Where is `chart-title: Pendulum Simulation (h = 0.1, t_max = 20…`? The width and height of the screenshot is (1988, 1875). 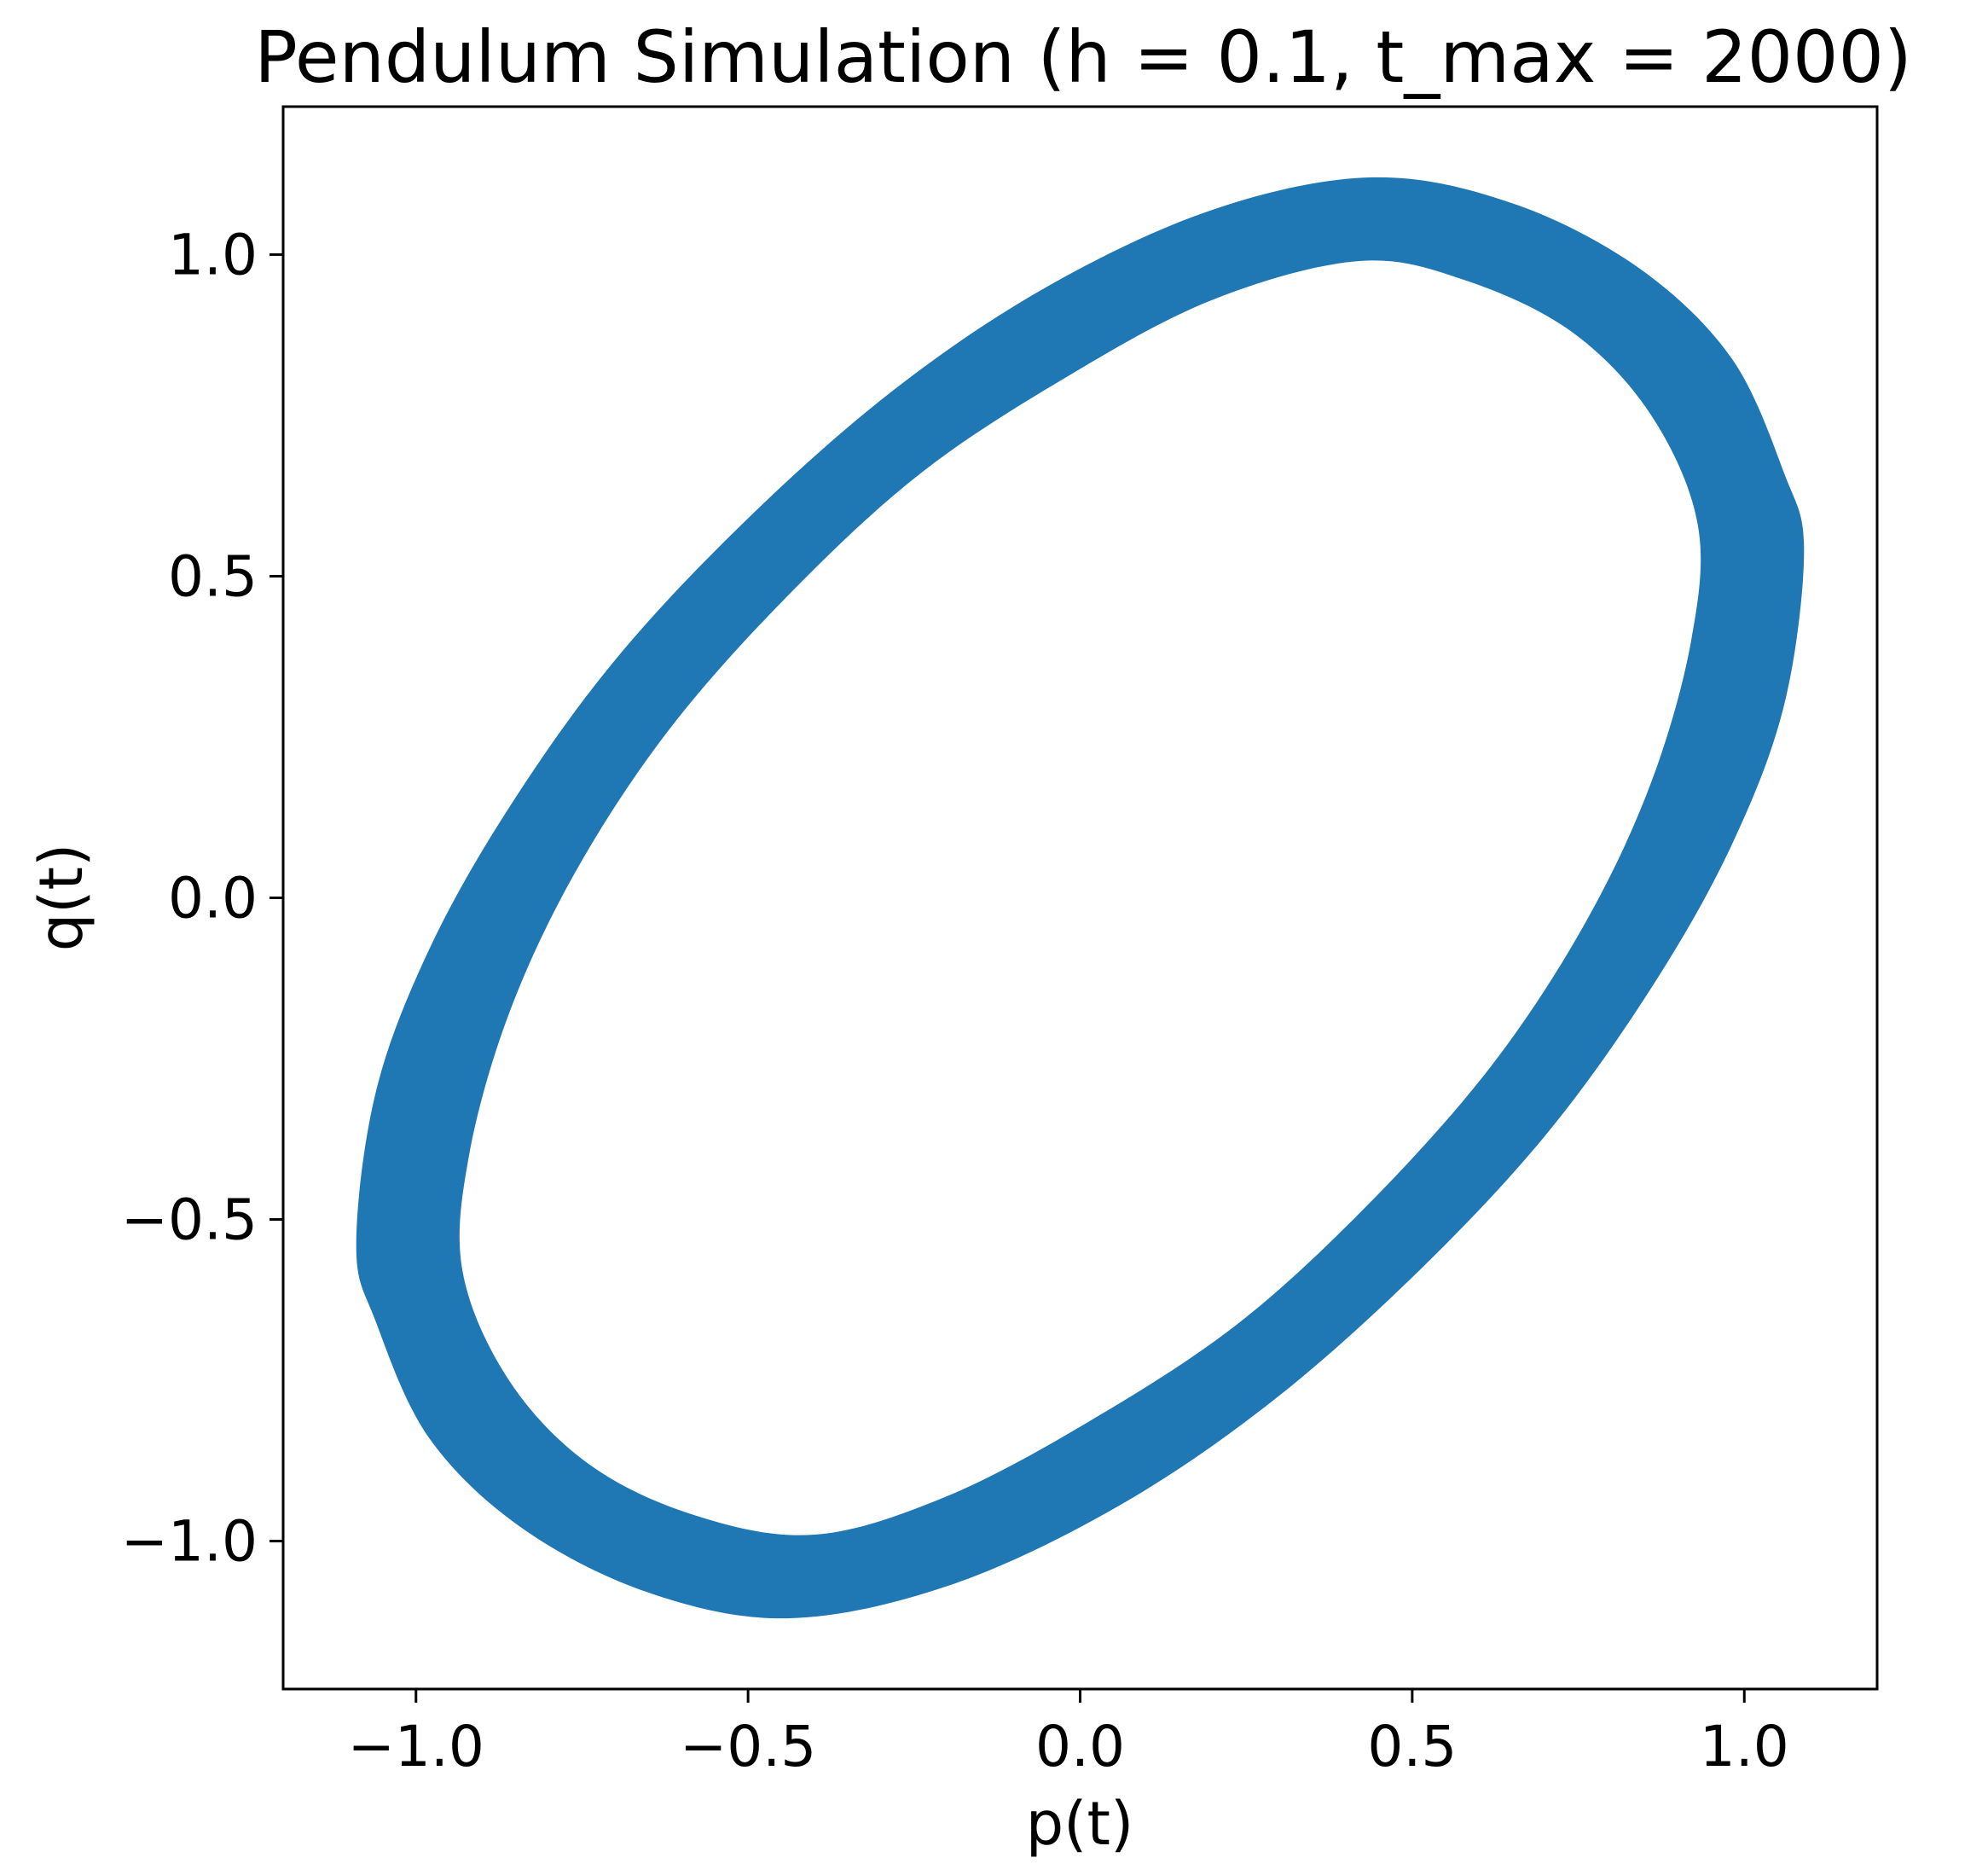 chart-title: Pendulum Simulation (h = 0.1, t_max = 20… is located at coordinates (1082, 57).